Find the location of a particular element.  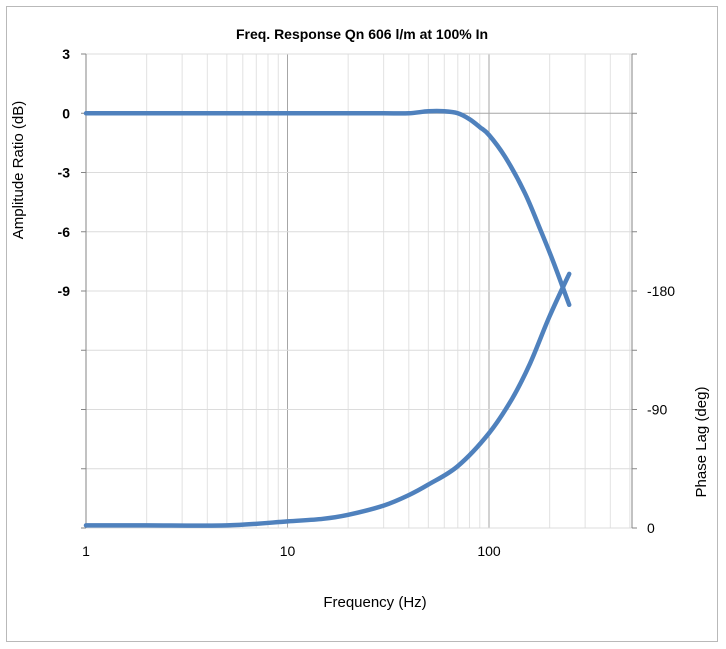

y-left-tick-label: 0 is located at coordinates (66, 113).